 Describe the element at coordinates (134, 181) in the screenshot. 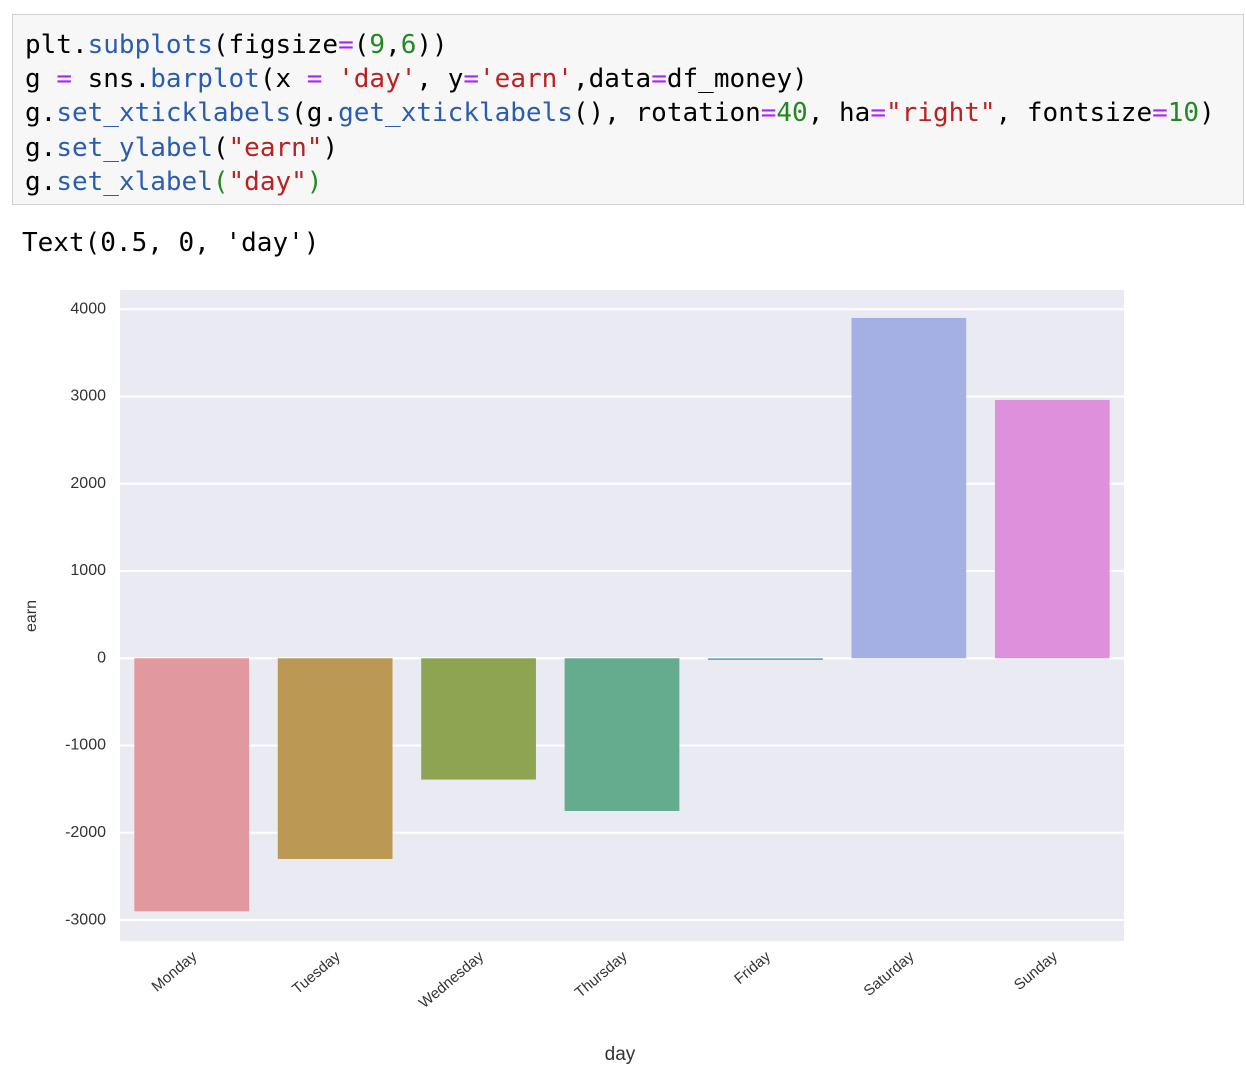

I see `code-token: set_xlabel` at that location.